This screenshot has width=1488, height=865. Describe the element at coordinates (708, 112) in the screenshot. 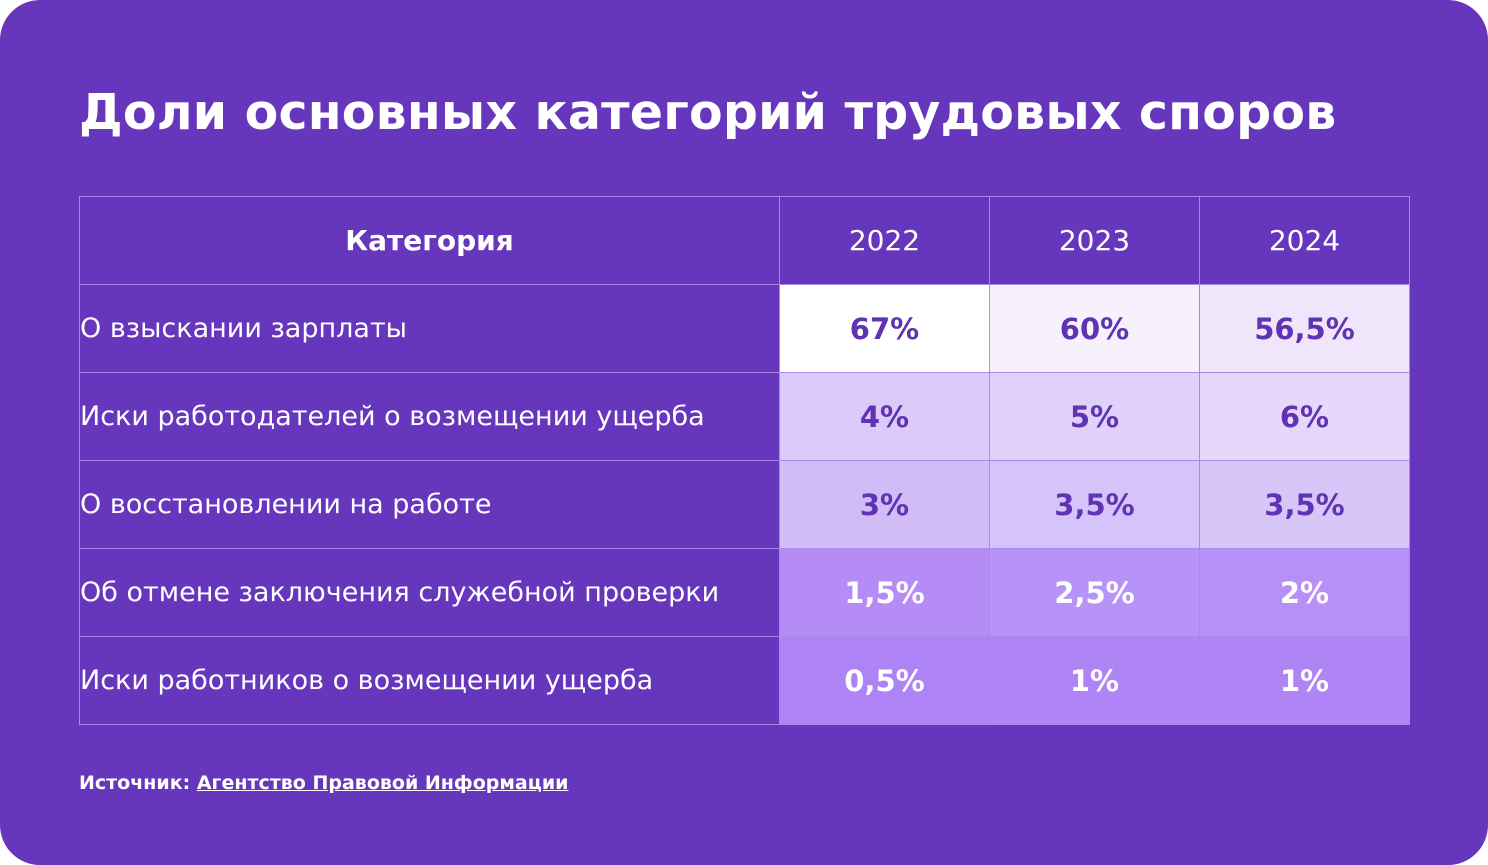

I see `chart-title: Доли основных категорий трудовых споров` at that location.